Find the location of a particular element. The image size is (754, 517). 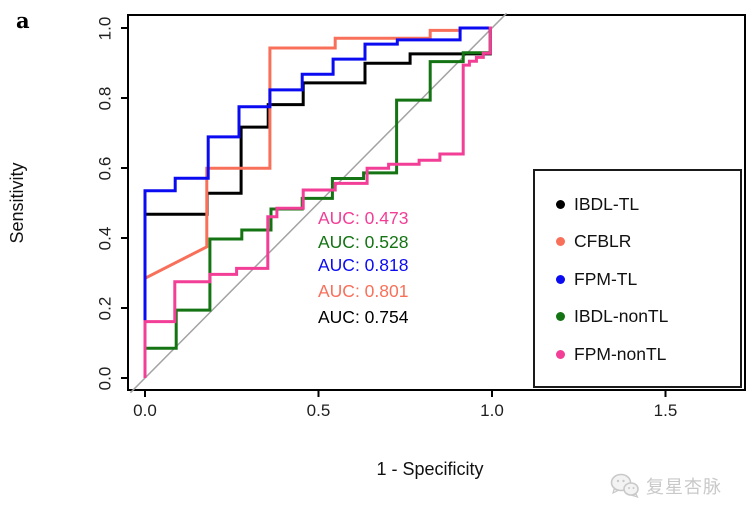

y-tick-label: 0.8 is located at coordinates (105, 98).